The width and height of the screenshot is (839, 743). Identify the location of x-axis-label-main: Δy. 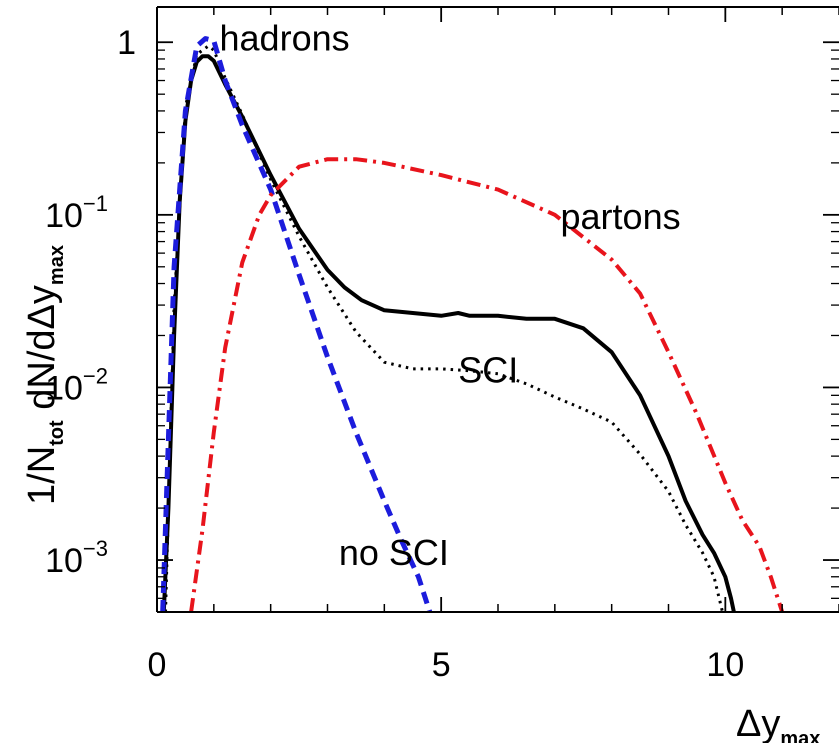
(758, 723).